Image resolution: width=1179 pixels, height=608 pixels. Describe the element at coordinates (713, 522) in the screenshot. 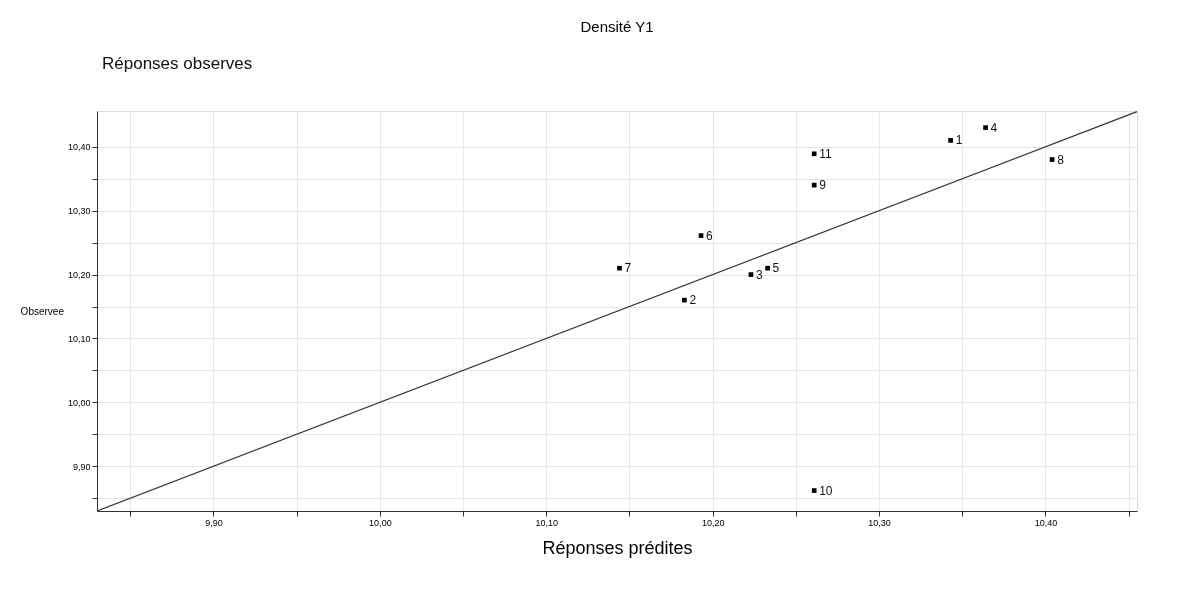

I see `x-tick-label: 10,20` at that location.